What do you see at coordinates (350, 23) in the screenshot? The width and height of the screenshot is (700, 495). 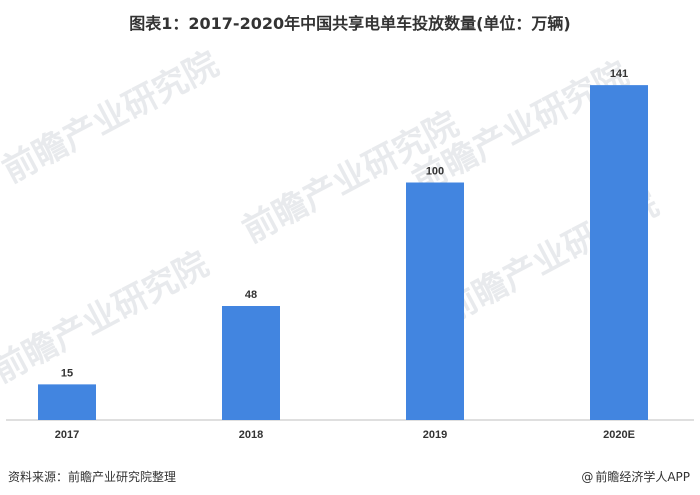 I see `chart-title: 图表1：2017-2020年中国共享电单车投放数量(单位：万辆)` at bounding box center [350, 23].